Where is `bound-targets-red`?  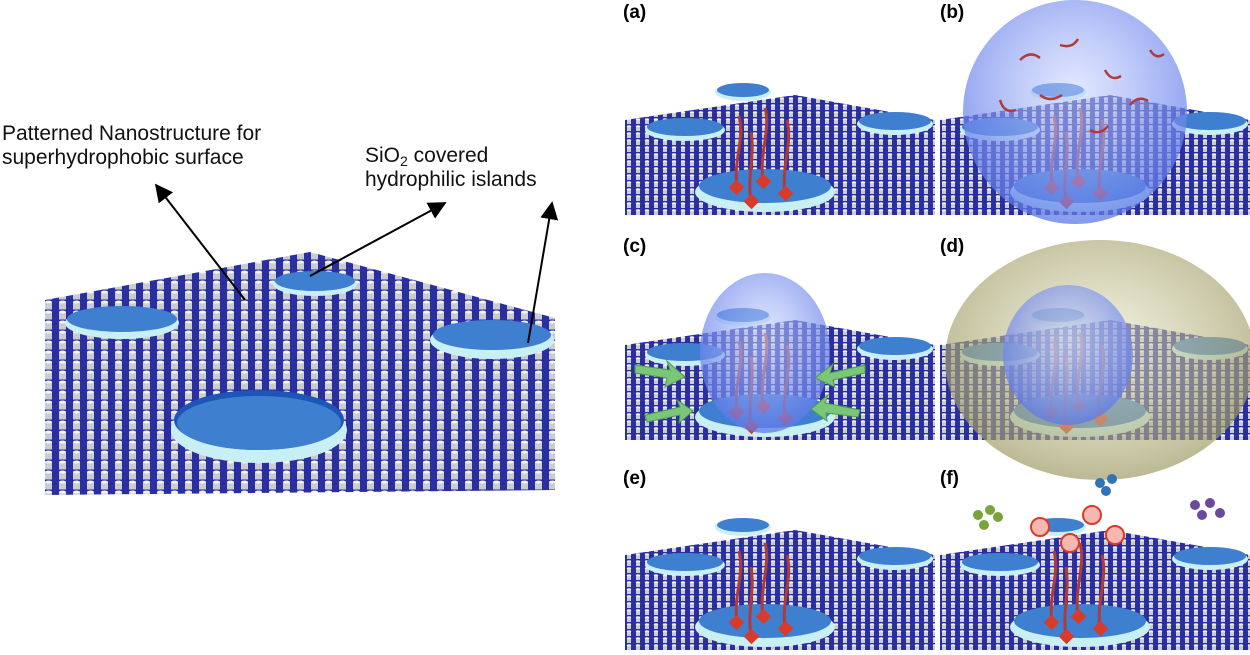
bound-targets-red is located at coordinates (1077, 529).